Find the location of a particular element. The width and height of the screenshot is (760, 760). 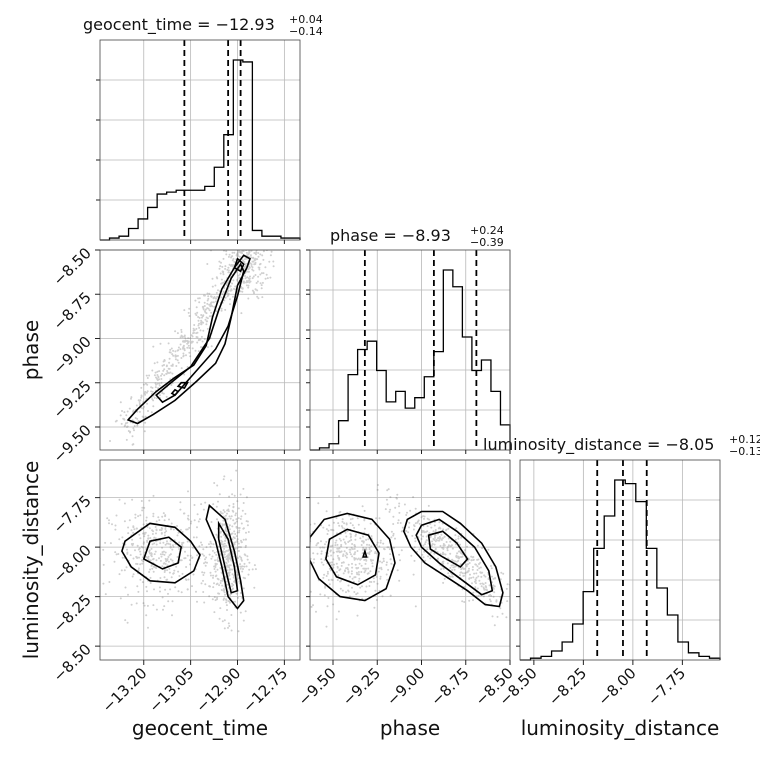

x-tick-label: −7.75 is located at coordinates (666, 686).